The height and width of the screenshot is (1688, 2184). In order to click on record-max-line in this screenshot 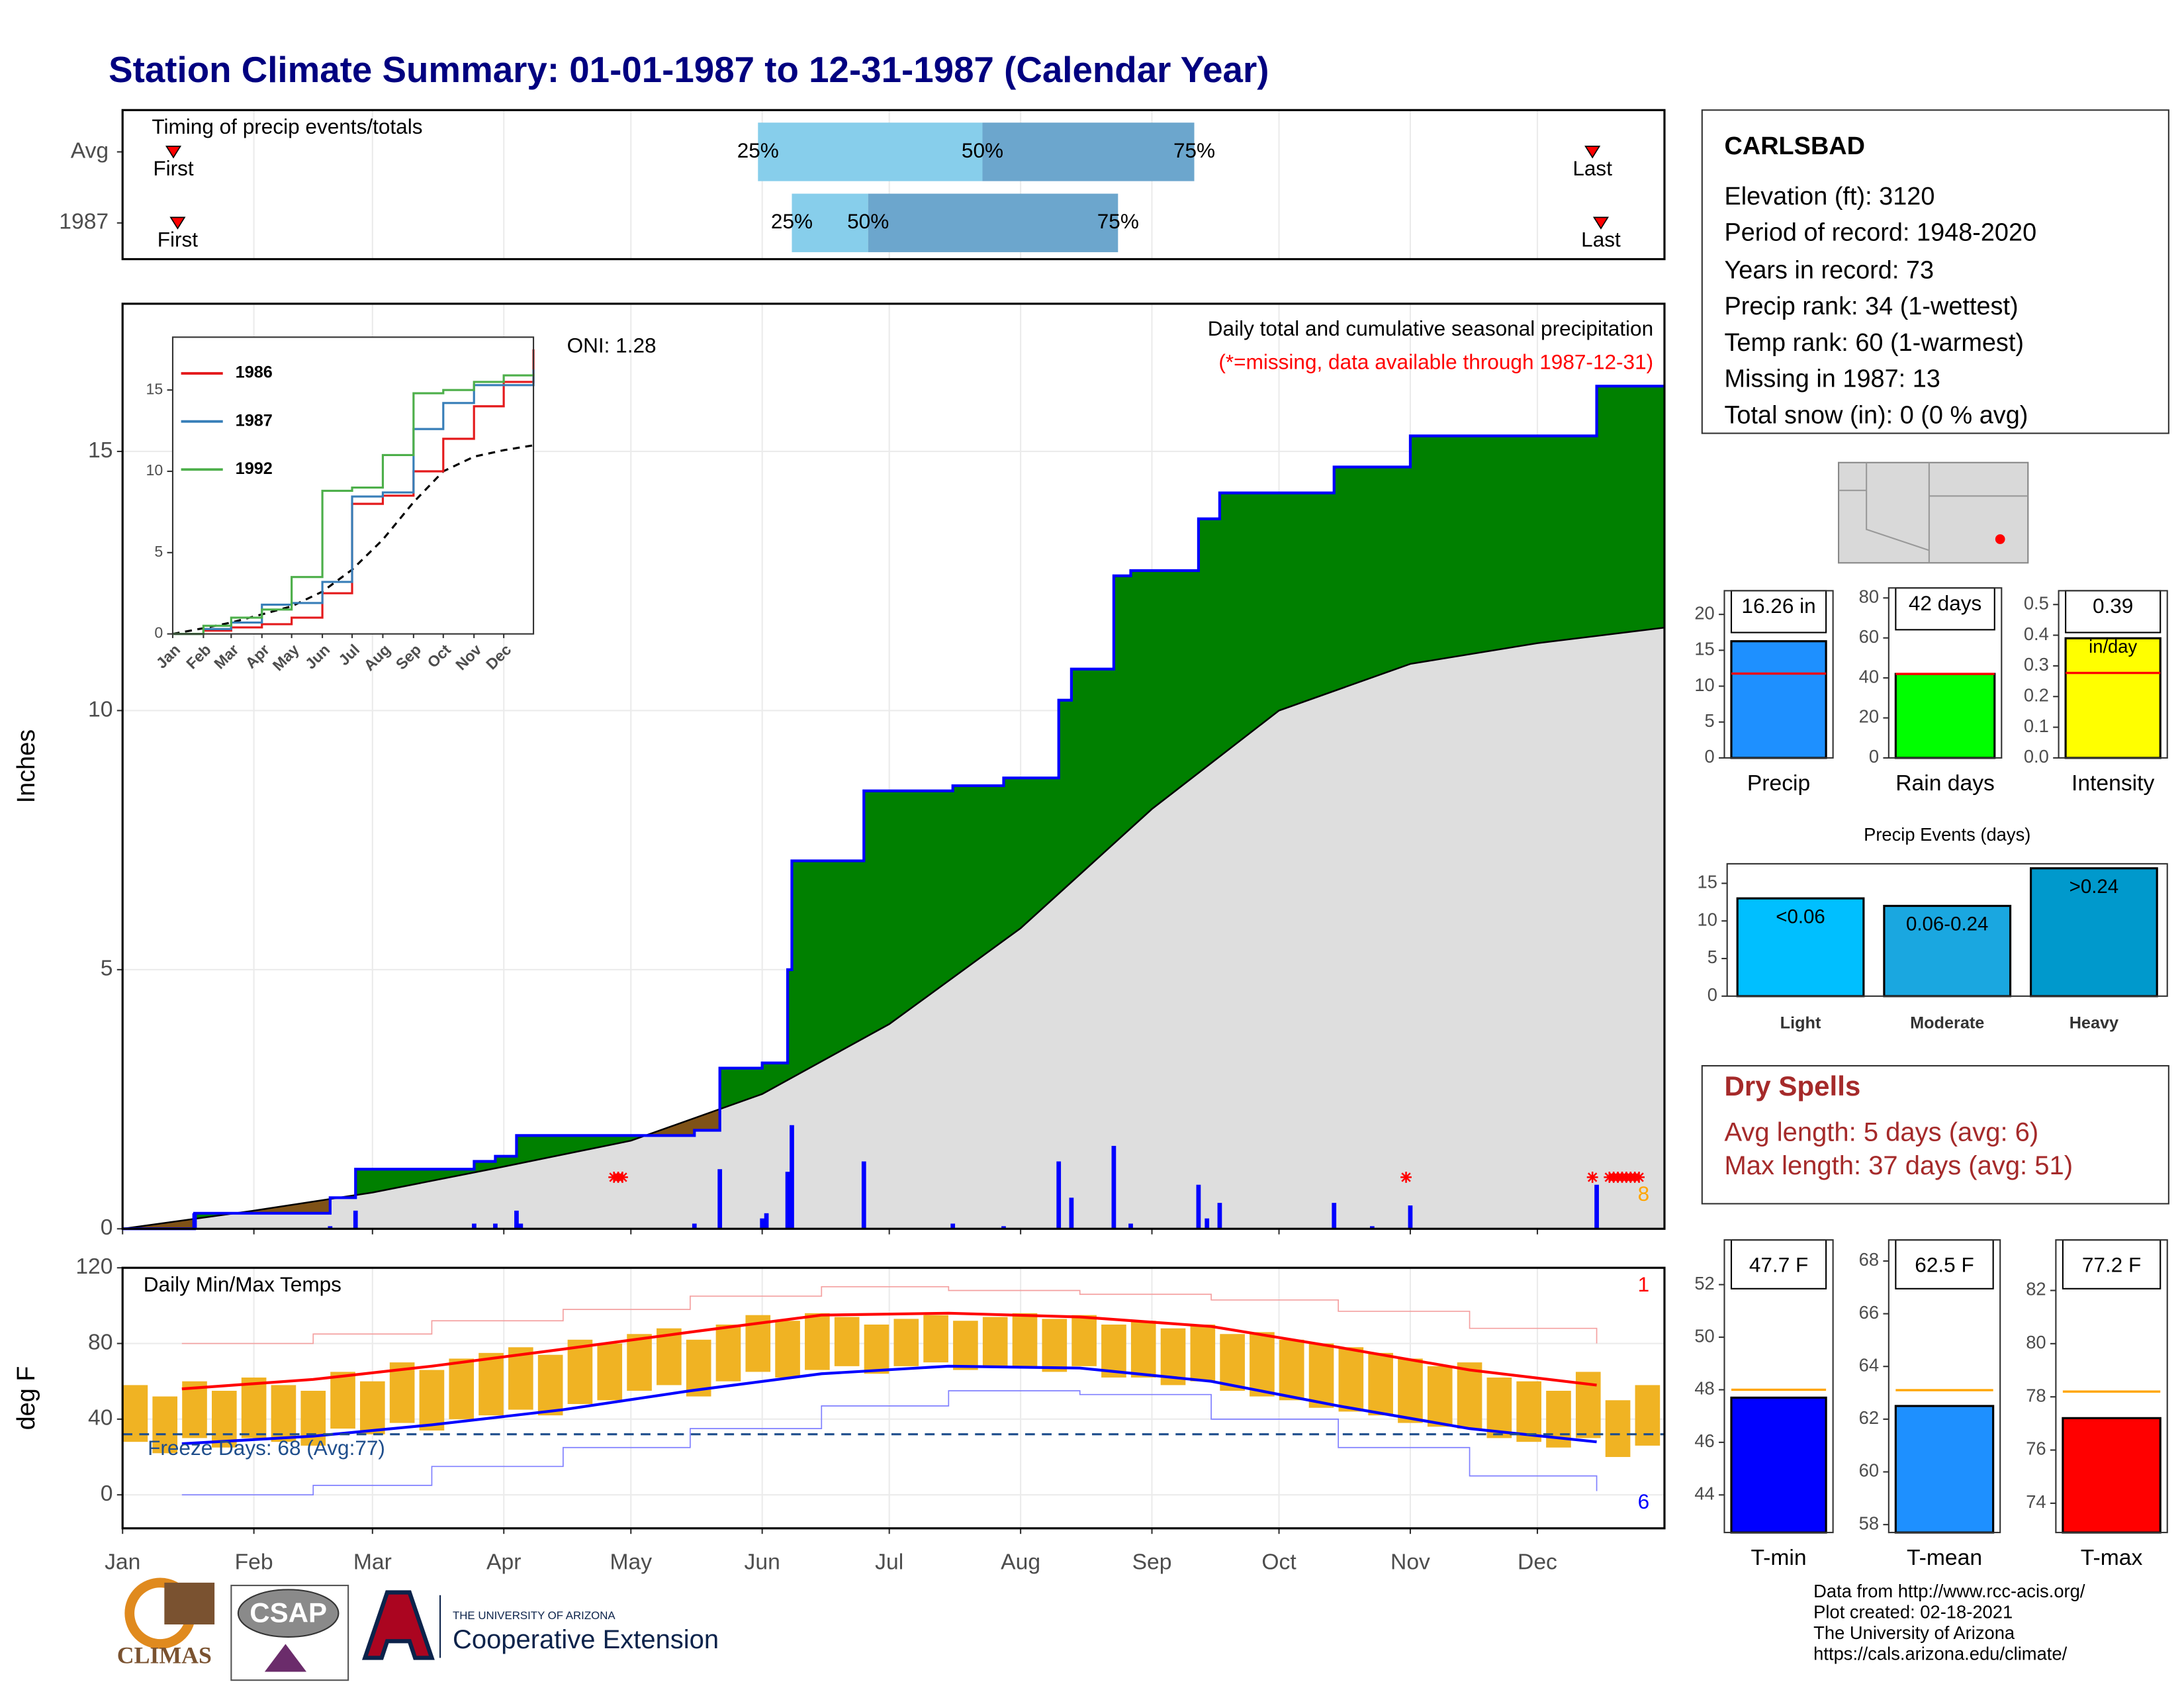, I will do `click(889, 1315)`.